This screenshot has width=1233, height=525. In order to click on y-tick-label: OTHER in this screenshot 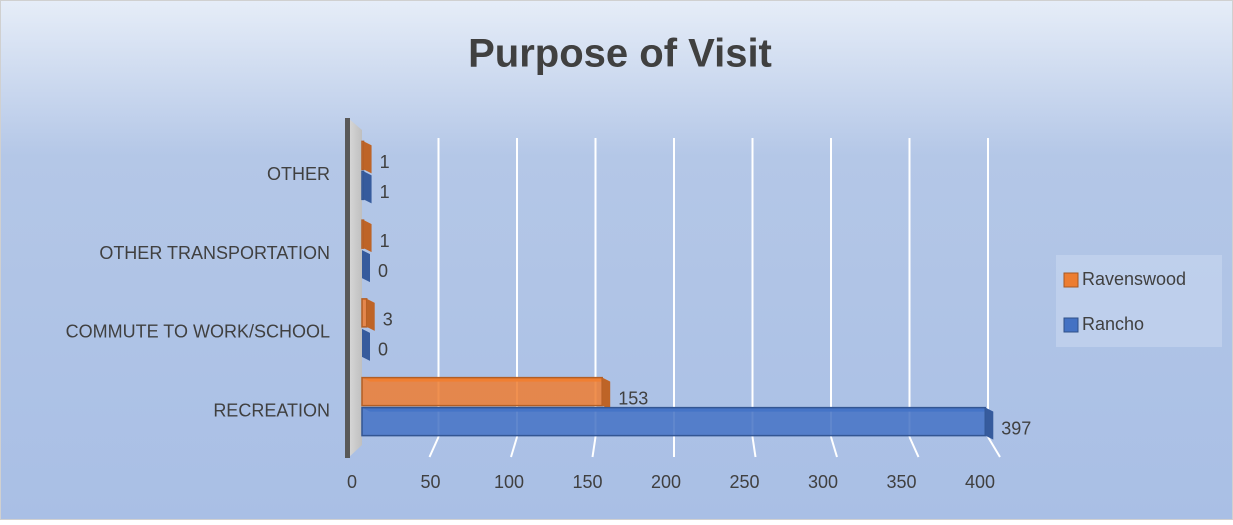, I will do `click(298, 174)`.